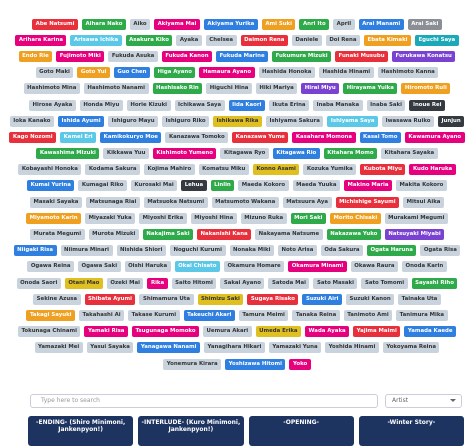 This screenshot has width=474, height=446. What do you see at coordinates (78, 137) in the screenshot?
I see `tag: Kamei Eri` at bounding box center [78, 137].